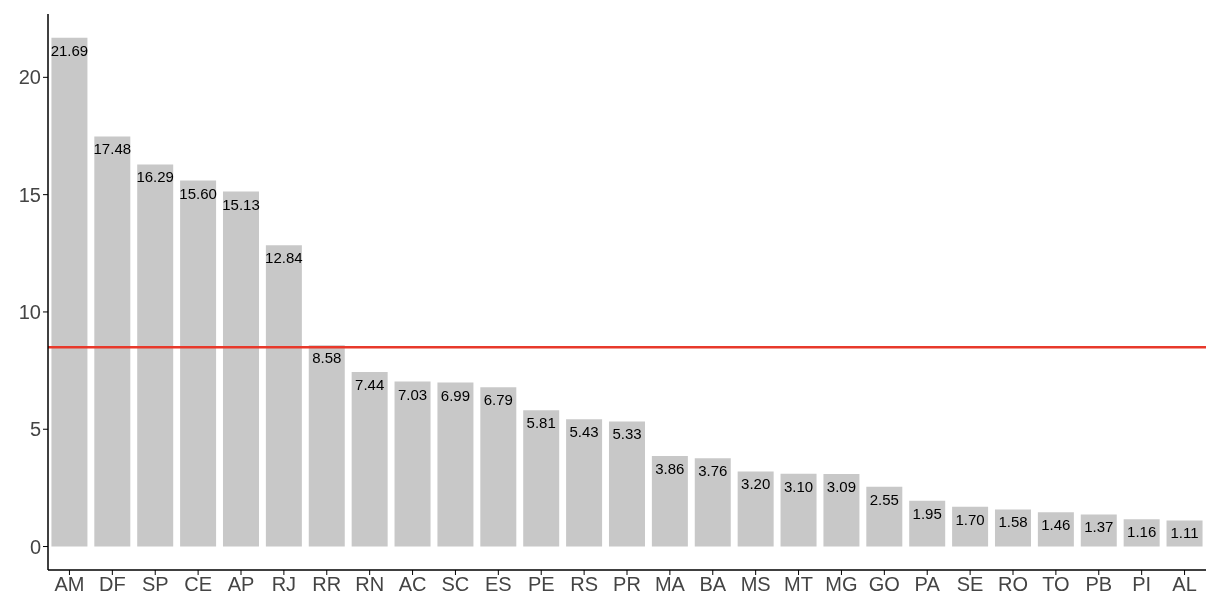 The width and height of the screenshot is (1215, 608). What do you see at coordinates (29, 77) in the screenshot?
I see `y-tick-label: 20` at bounding box center [29, 77].